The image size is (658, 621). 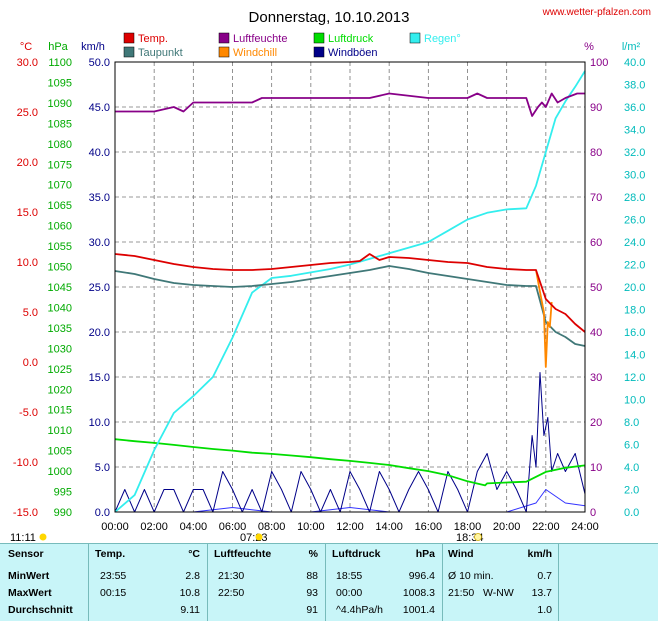 What do you see at coordinates (415, 38) in the screenshot?
I see `legend-swatch-regen` at bounding box center [415, 38].